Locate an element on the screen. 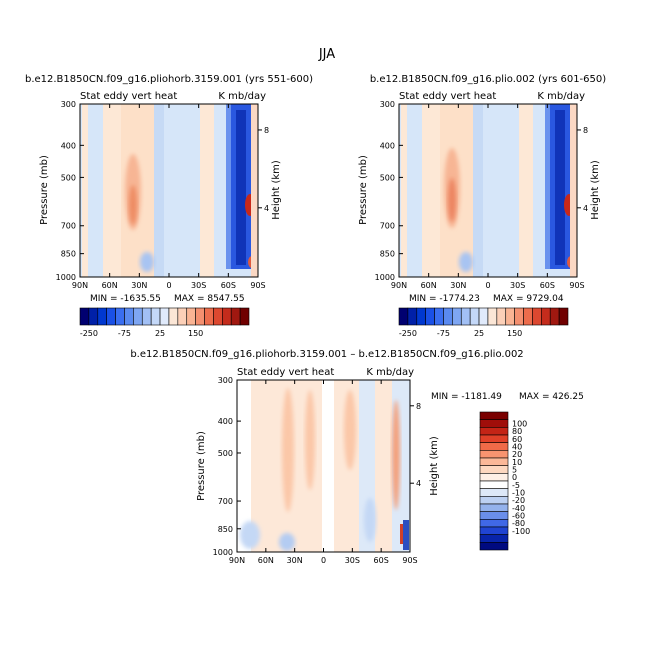 The image size is (654, 654). panel-1-x-axis: 90N 60N 30N 0 30S 60S 90S is located at coordinates (169, 197).